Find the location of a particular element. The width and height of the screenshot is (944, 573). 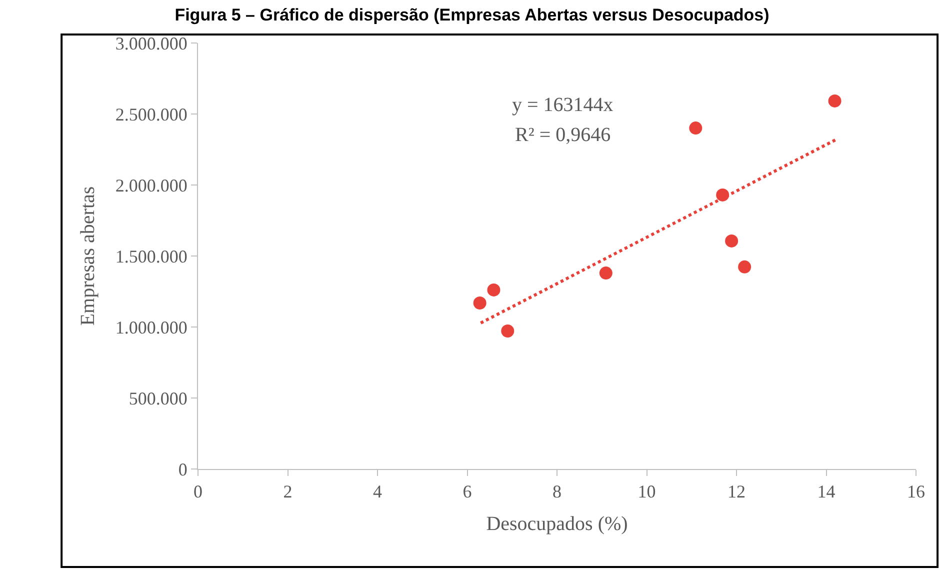

x-tick-label: 0 is located at coordinates (198, 492).